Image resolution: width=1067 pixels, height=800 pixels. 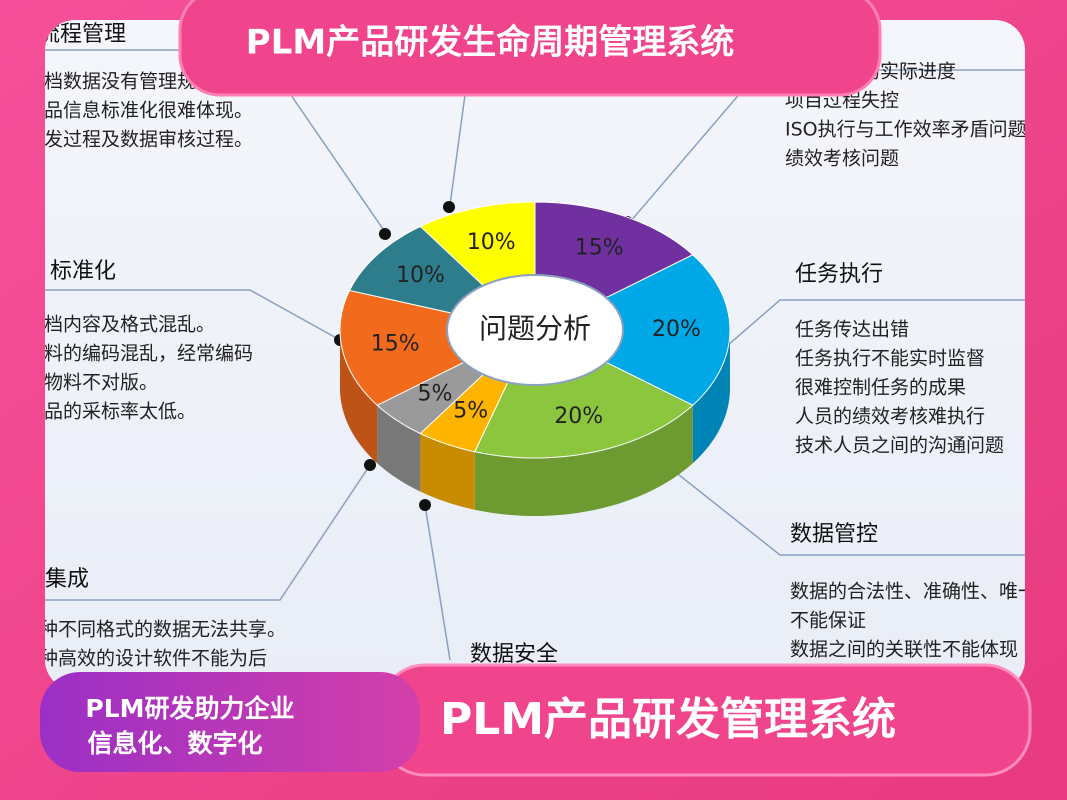 I want to click on note-line: 品的采标率太低。, so click(x=120, y=412).